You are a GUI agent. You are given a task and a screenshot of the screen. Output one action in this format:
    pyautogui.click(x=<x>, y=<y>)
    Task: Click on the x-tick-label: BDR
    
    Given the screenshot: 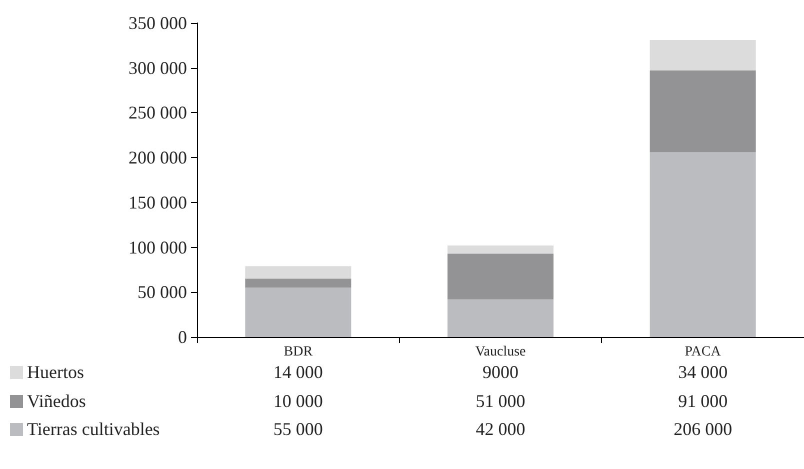 What is the action you would take?
    pyautogui.click(x=299, y=352)
    